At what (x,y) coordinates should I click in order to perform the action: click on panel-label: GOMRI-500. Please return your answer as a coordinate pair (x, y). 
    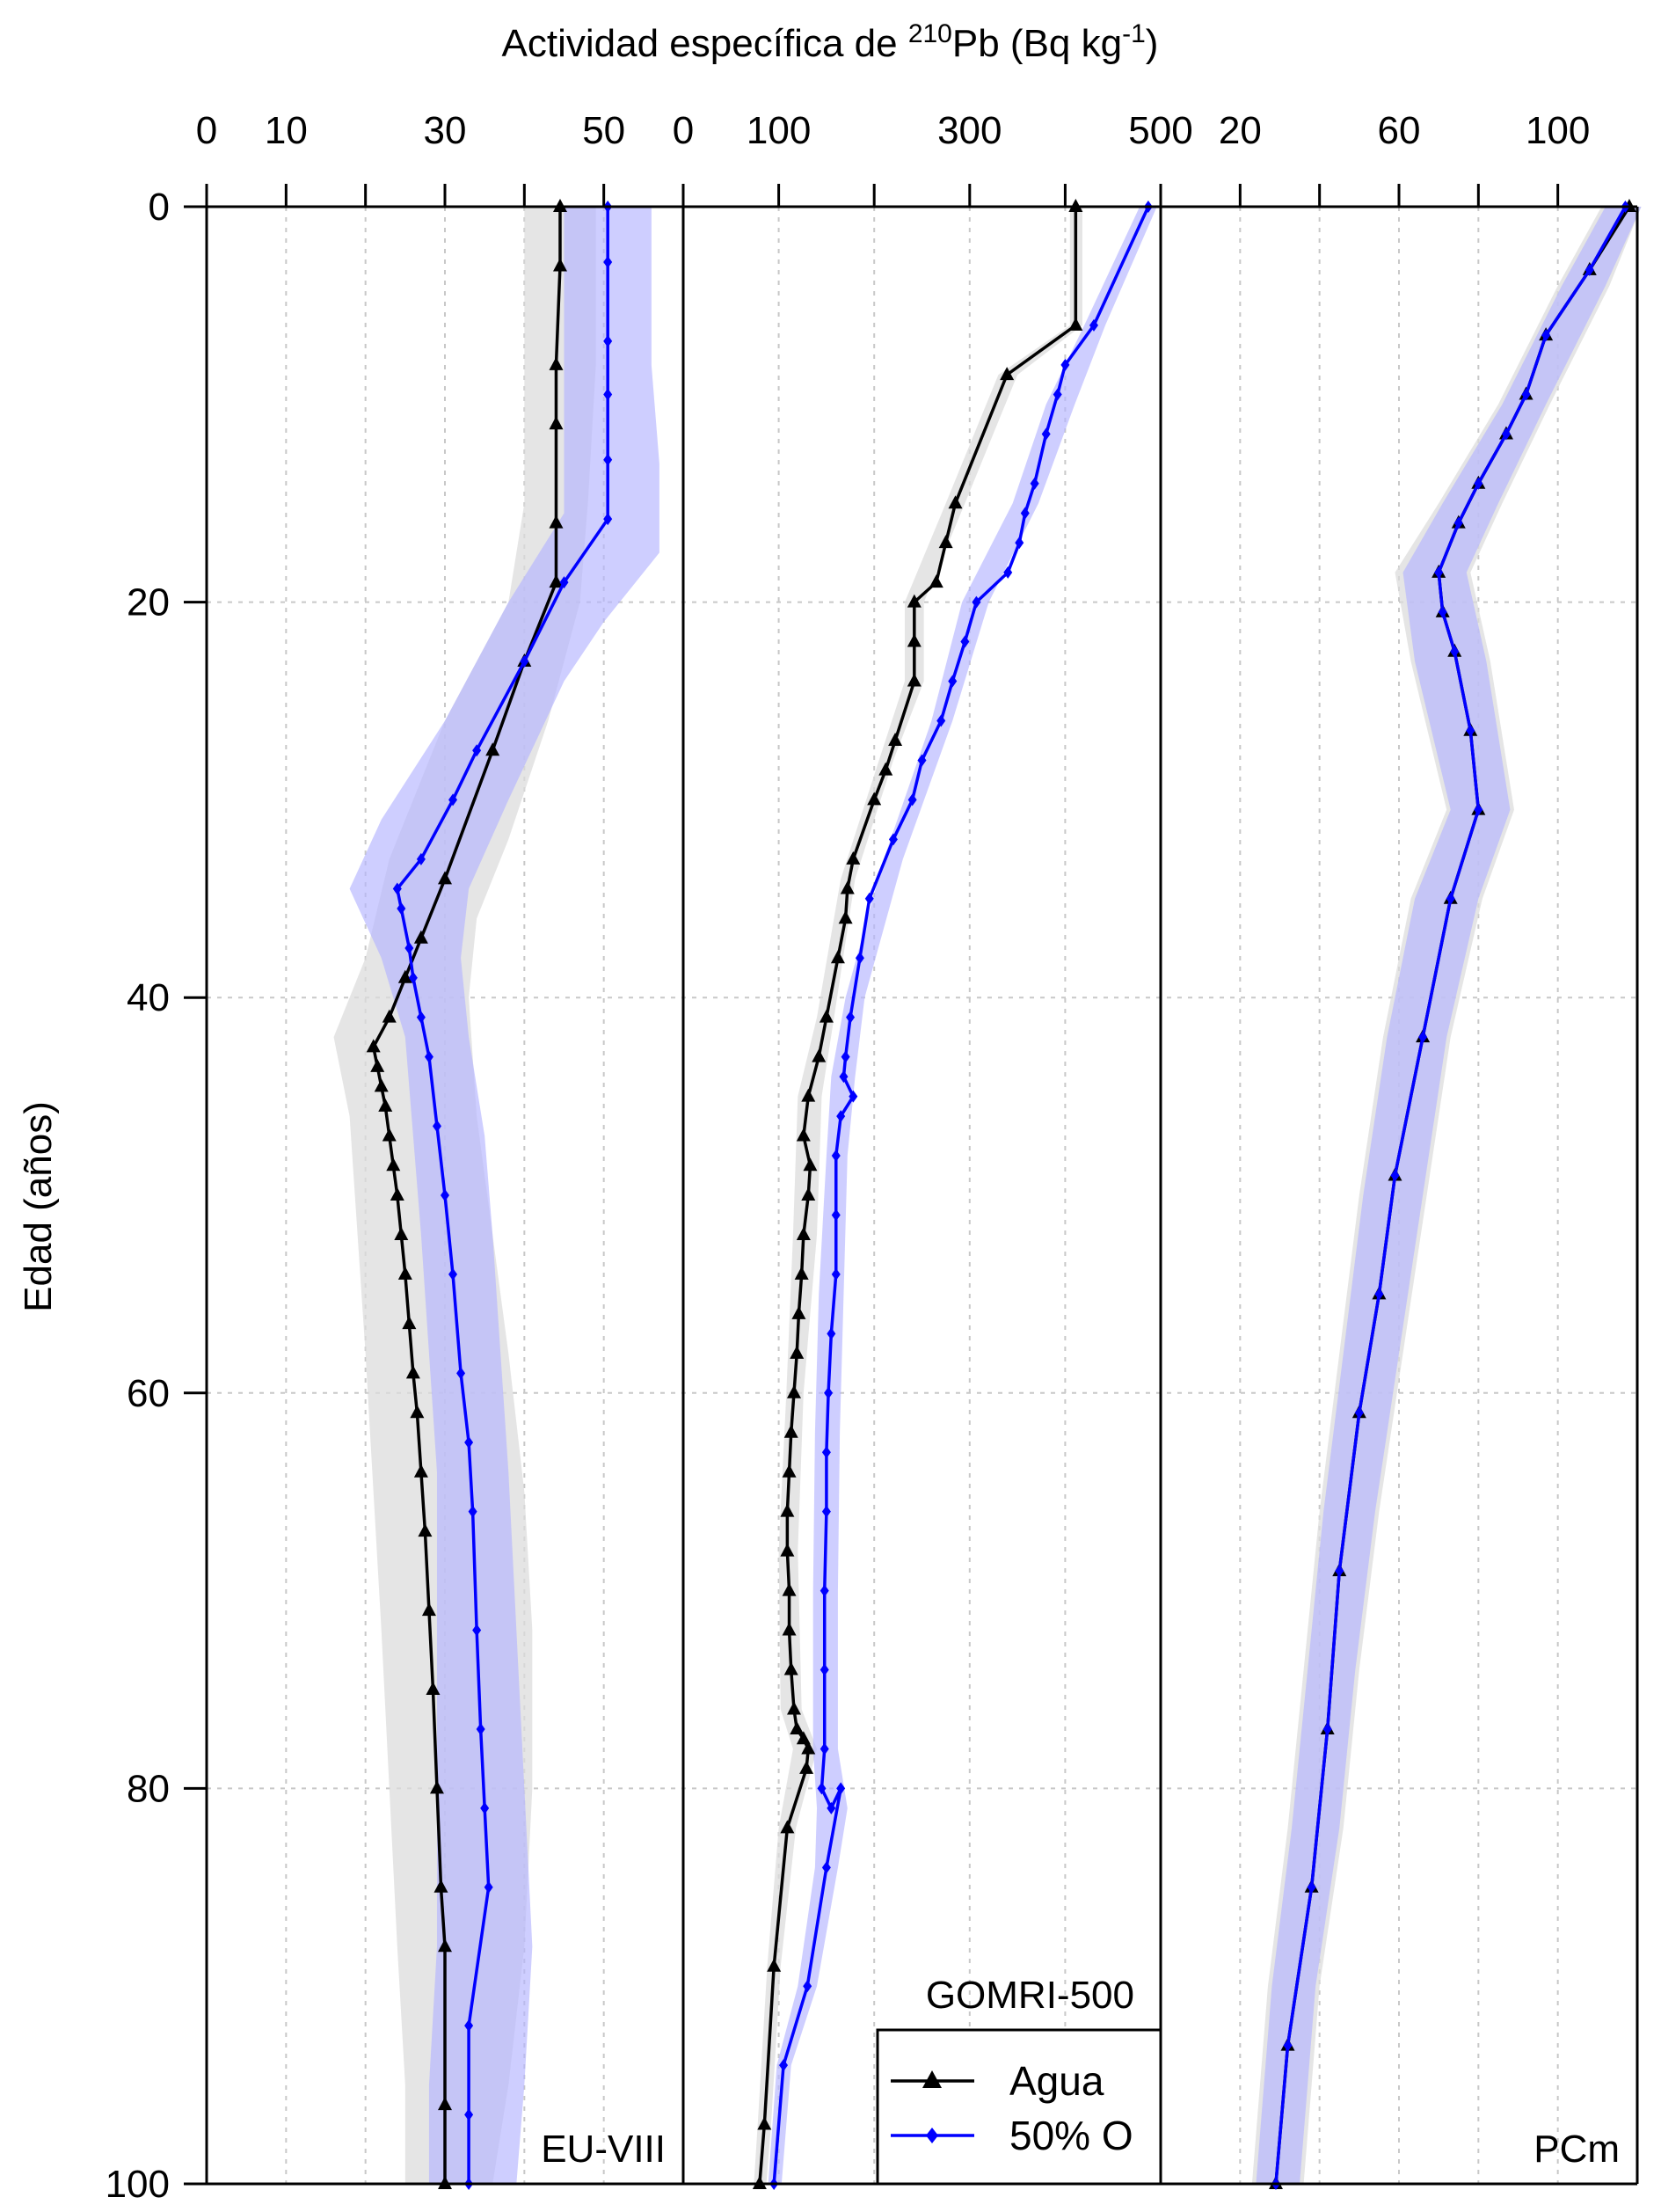
    Looking at the image, I should click on (1030, 1995).